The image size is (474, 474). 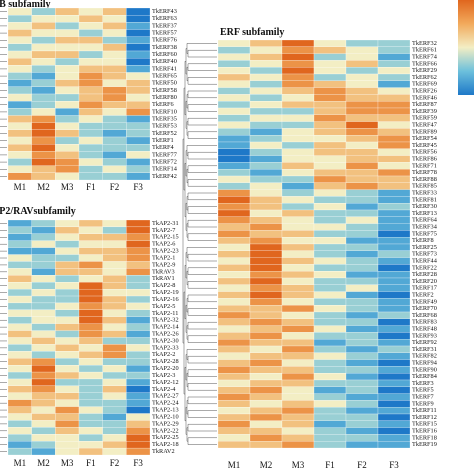 What do you see at coordinates (425, 56) in the screenshot?
I see `row-label: TkERF74` at bounding box center [425, 56].